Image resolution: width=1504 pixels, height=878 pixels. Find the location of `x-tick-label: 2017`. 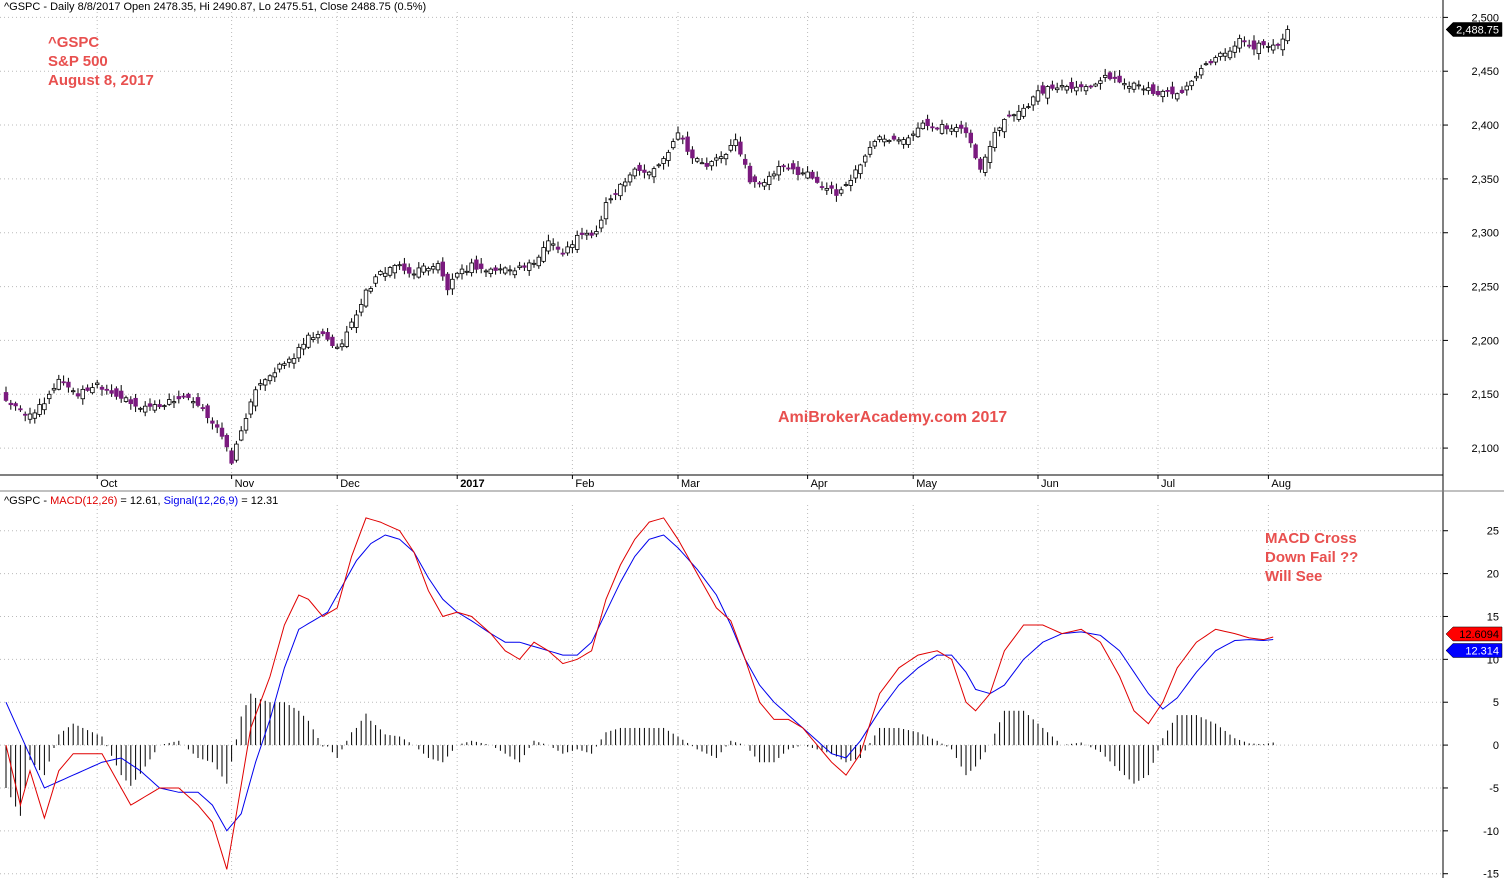

x-tick-label: 2017 is located at coordinates (472, 484).